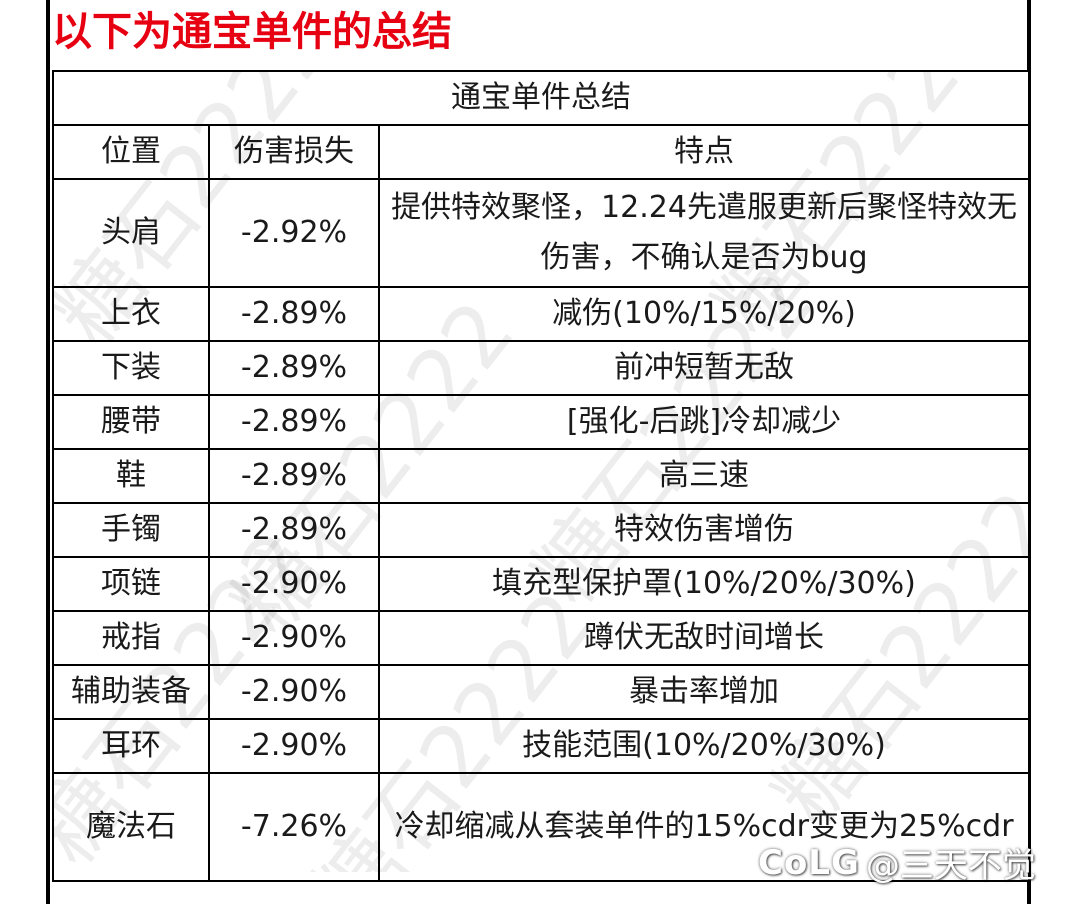  I want to click on table-header-row: 位置 伤害损失 特点, so click(541, 152).